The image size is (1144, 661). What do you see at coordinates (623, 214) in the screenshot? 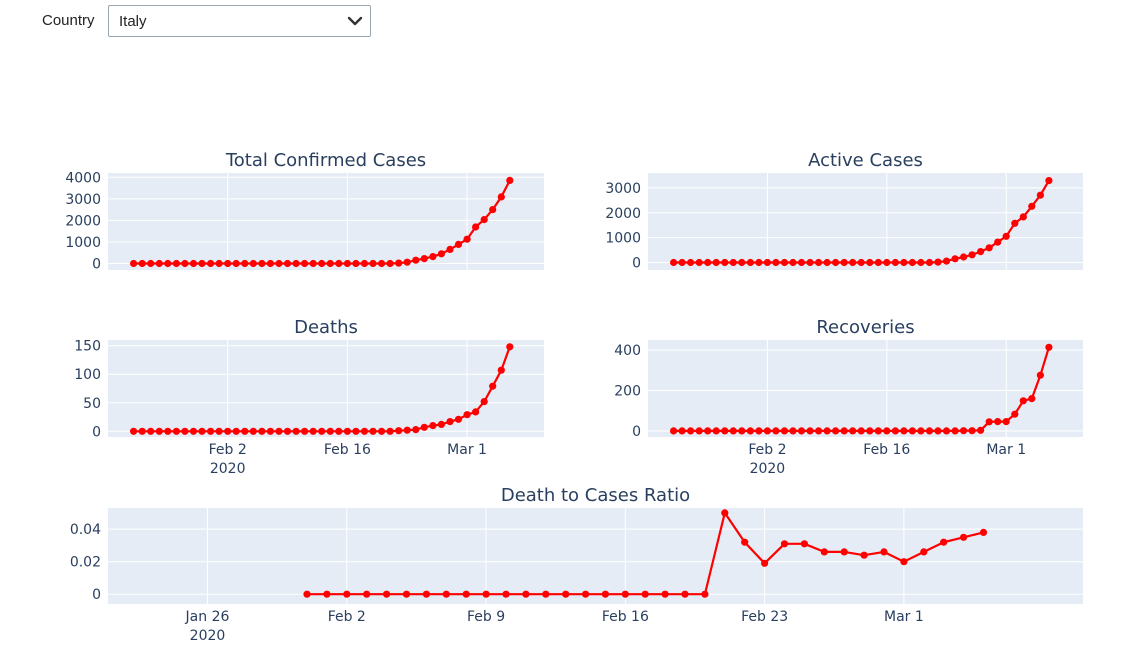
I see `y-tick-label: 2000` at bounding box center [623, 214].